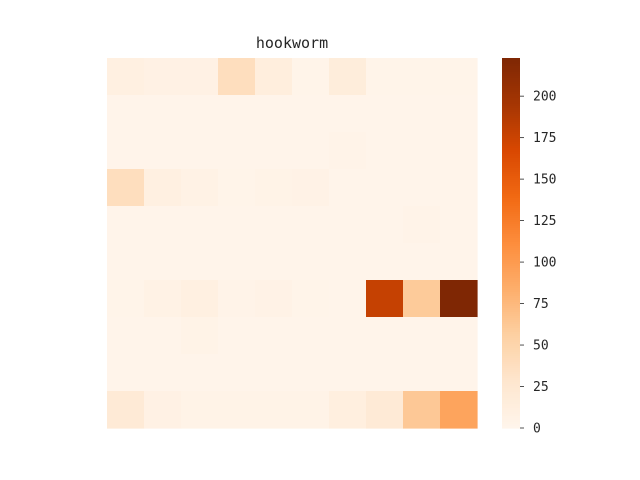 The image size is (640, 480). Describe the element at coordinates (544, 97) in the screenshot. I see `colorbar-tick-label: 200` at that location.